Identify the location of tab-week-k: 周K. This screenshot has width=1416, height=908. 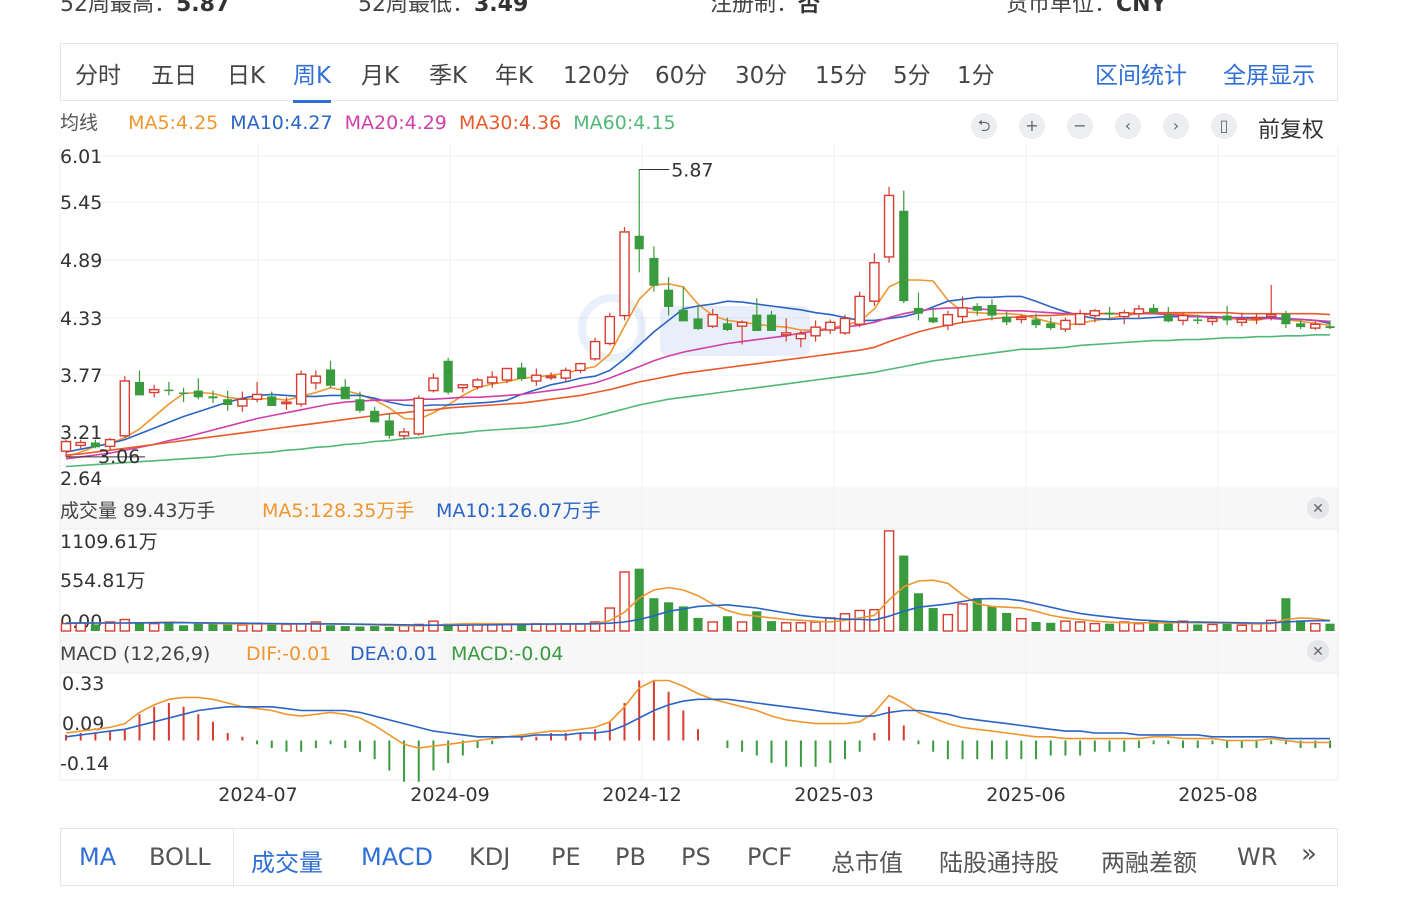
(312, 79).